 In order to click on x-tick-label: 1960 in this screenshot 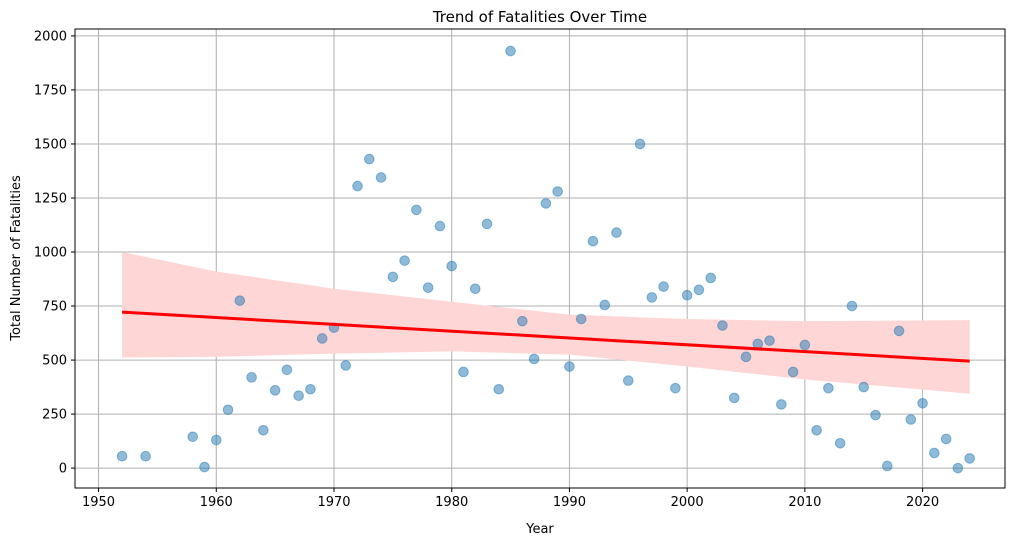, I will do `click(216, 502)`.